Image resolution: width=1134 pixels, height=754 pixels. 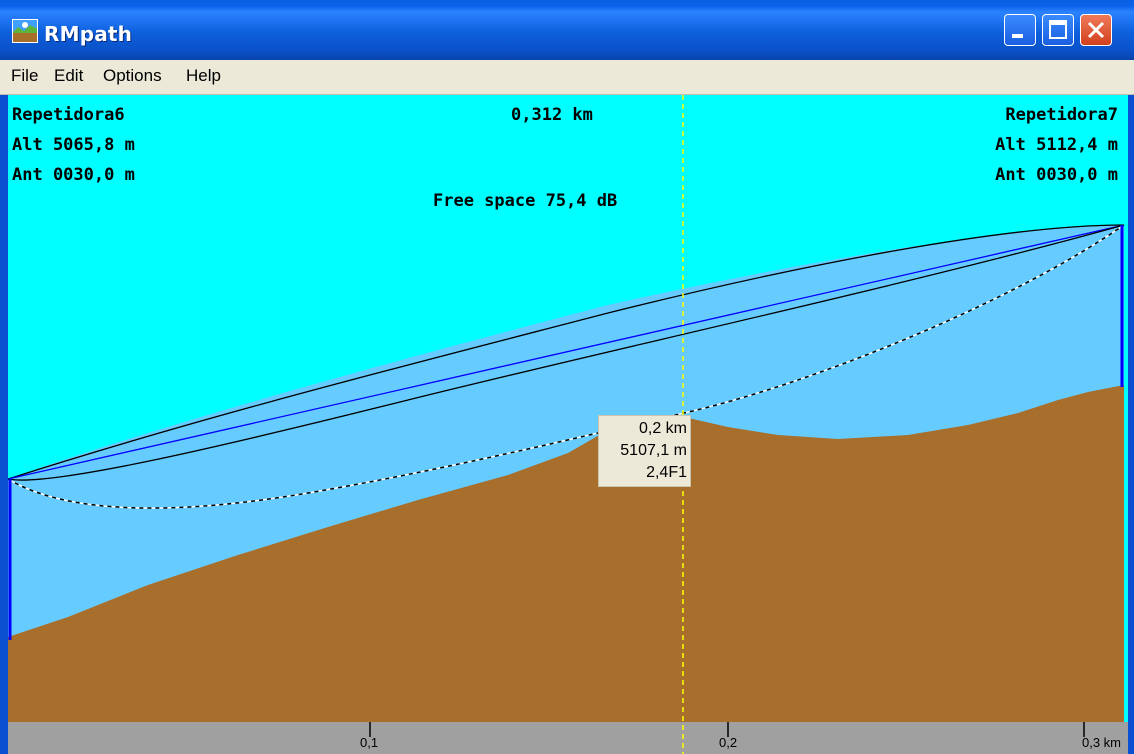 I want to click on close-button, so click(x=1096, y=30).